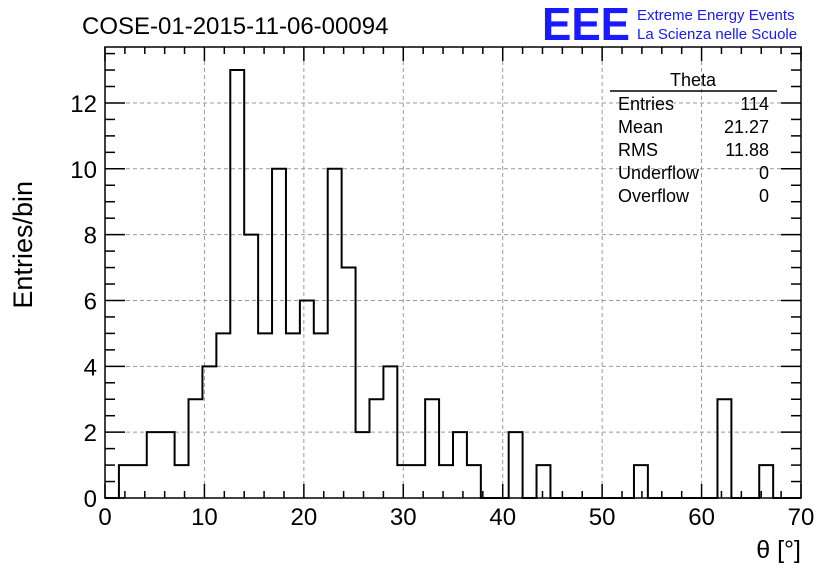 This screenshot has height=572, width=836. Describe the element at coordinates (602, 517) in the screenshot. I see `x-tick-label: 50` at that location.